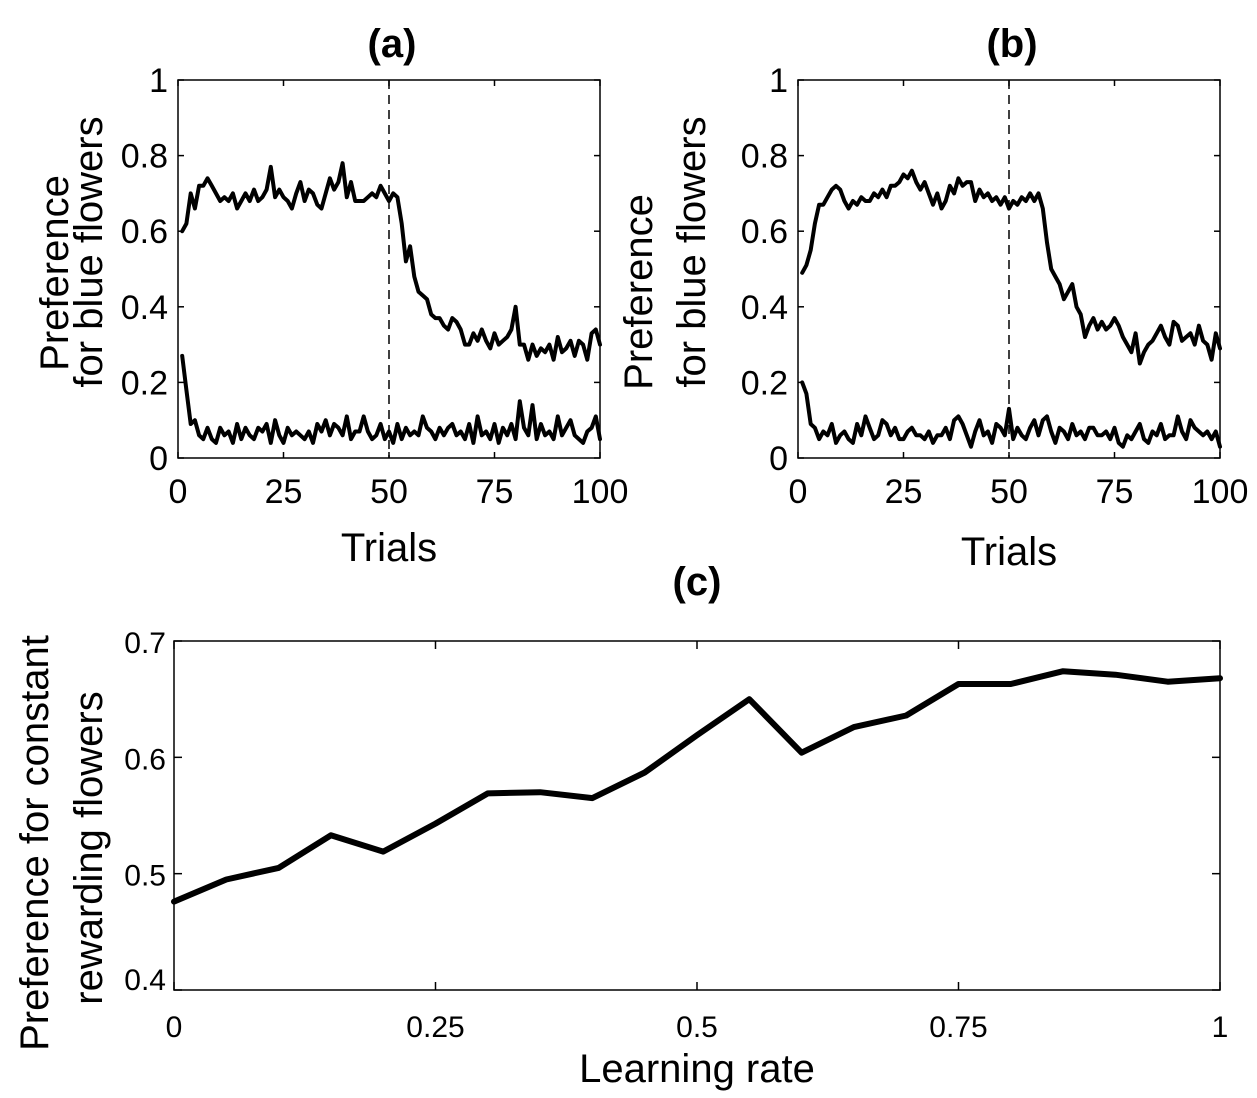 The width and height of the screenshot is (1257, 1098). I want to click on y-tick-label: 0.7, so click(145, 643).